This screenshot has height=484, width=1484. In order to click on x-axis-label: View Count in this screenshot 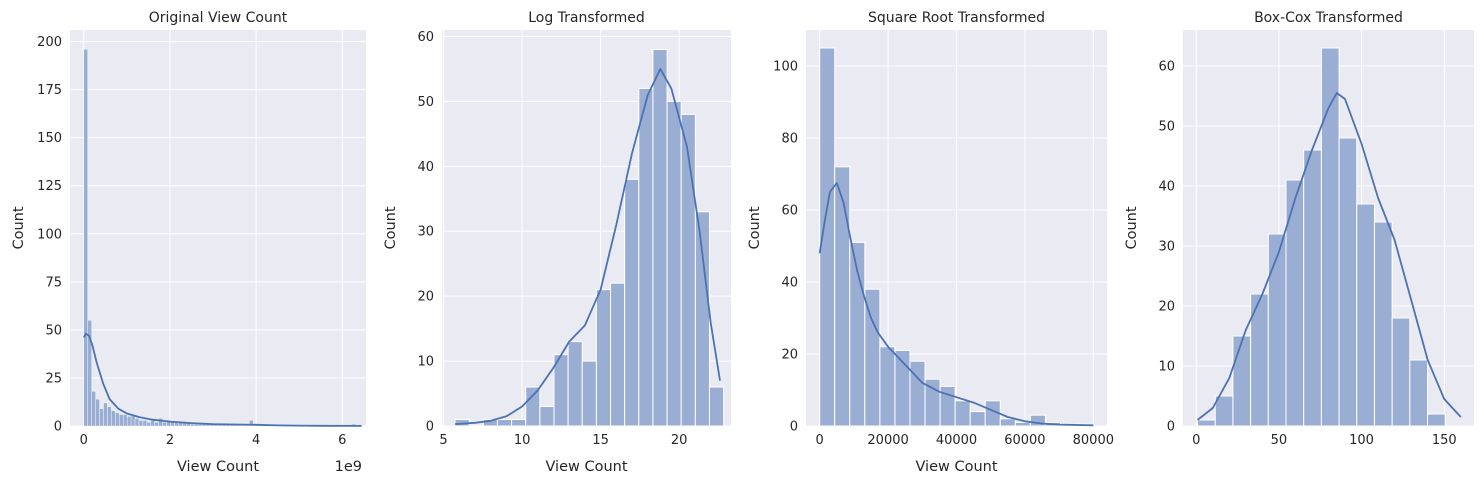, I will do `click(956, 467)`.